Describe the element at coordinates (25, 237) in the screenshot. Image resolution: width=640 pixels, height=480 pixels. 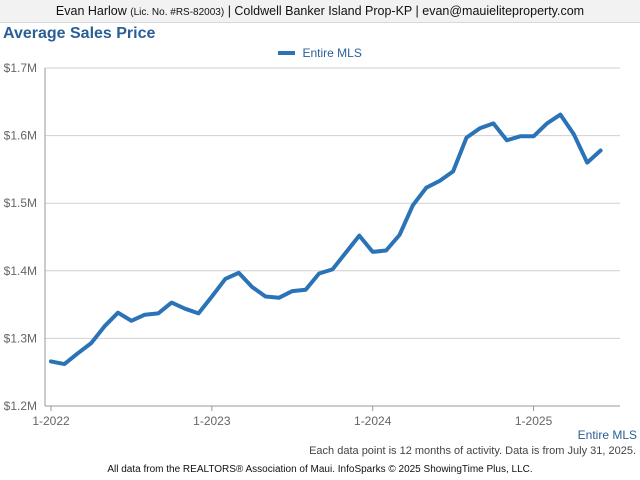
I see `y-axis: $1.2M $1.3M $1.4M $1.5M $1.6M $1.7M` at that location.